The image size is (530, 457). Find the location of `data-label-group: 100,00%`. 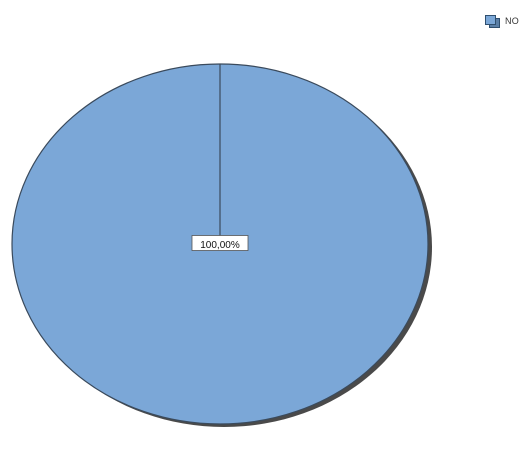

data-label-group: 100,00% is located at coordinates (220, 243).